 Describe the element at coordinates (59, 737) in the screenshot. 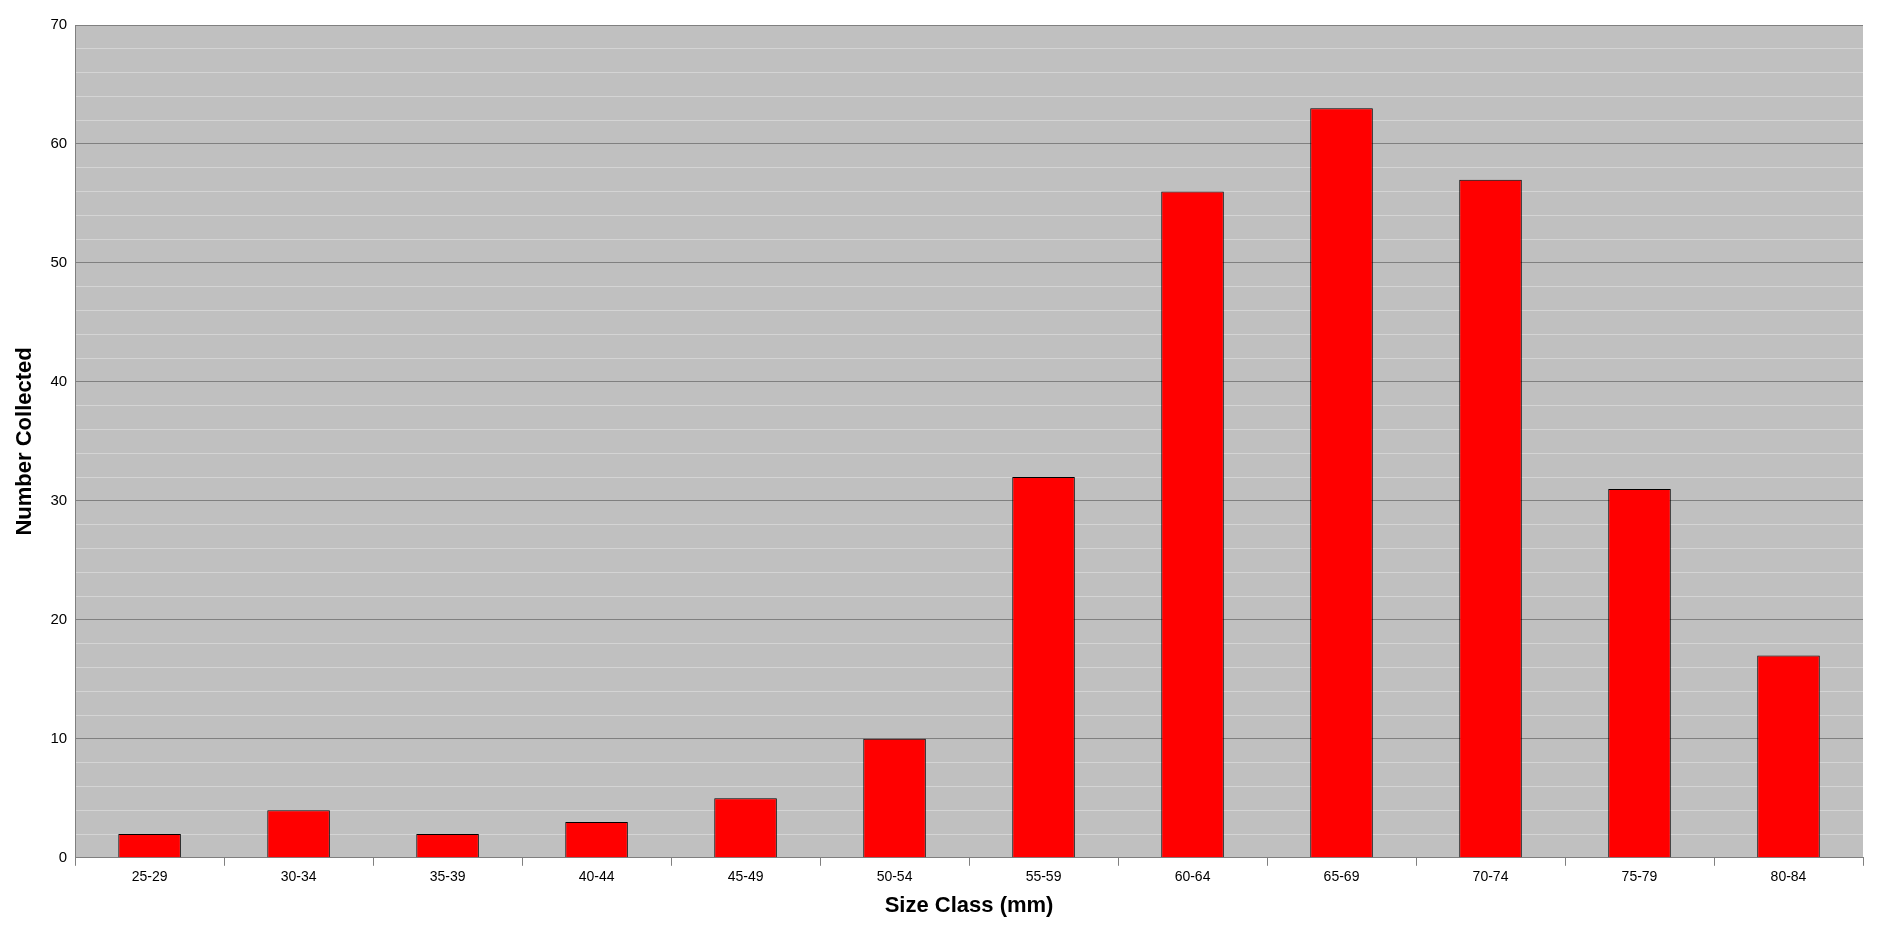

I see `y-tick-label: 10` at that location.